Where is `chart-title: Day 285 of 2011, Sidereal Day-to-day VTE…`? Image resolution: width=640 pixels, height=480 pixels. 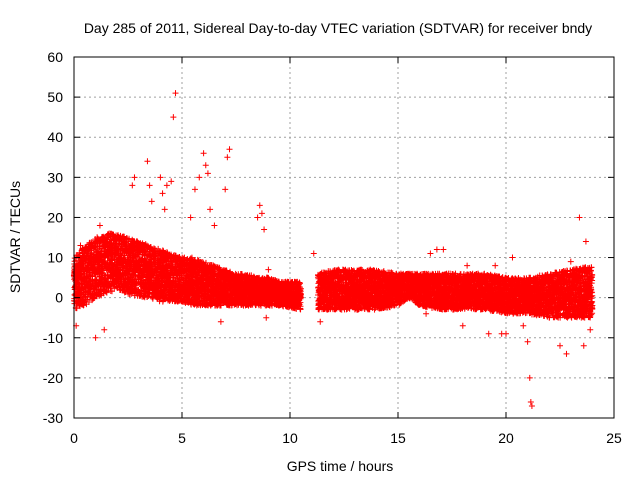
chart-title: Day 285 of 2011, Sidereal Day-to-day VTE… is located at coordinates (338, 28).